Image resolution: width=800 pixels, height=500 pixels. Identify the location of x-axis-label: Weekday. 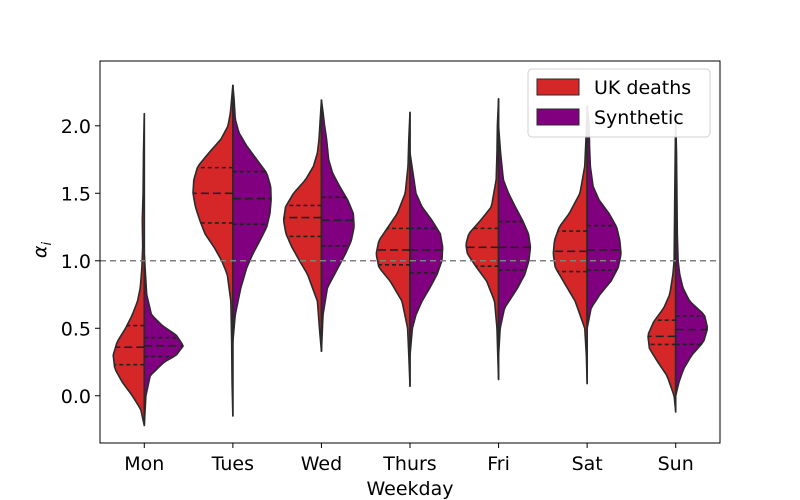
(409, 489).